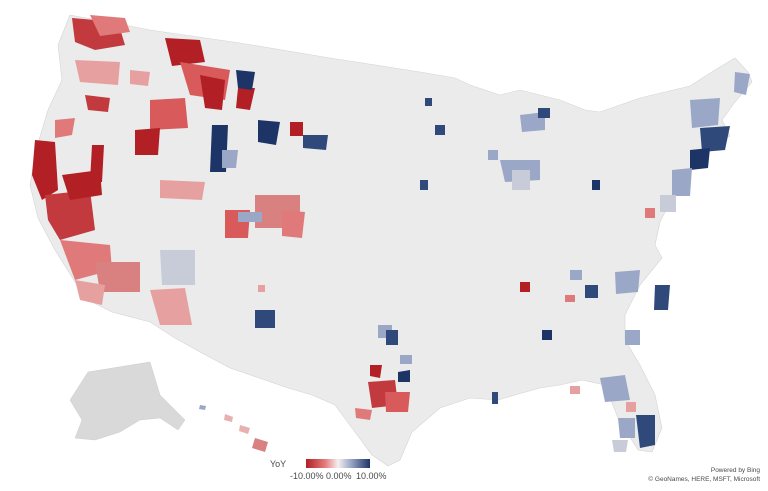 The image size is (768, 491). I want to click on county-cluster-northeast, so click(697, 145).